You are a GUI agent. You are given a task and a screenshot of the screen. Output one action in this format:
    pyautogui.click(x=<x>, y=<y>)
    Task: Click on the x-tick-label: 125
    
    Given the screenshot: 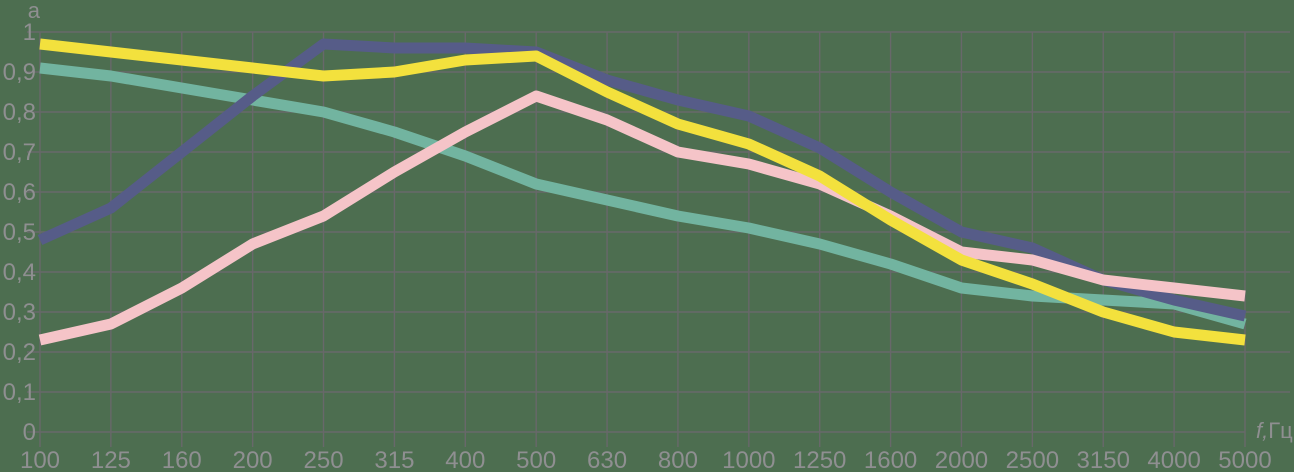 What is the action you would take?
    pyautogui.click(x=111, y=459)
    